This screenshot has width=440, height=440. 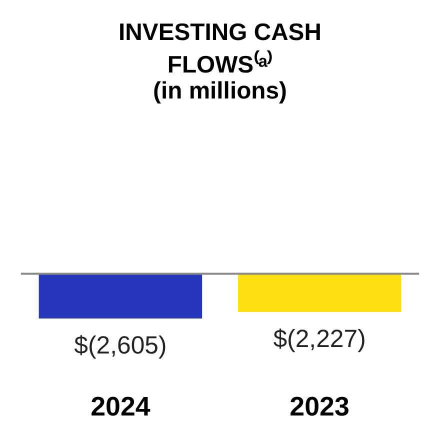 I want to click on data-label: $(2,227), so click(x=319, y=338).